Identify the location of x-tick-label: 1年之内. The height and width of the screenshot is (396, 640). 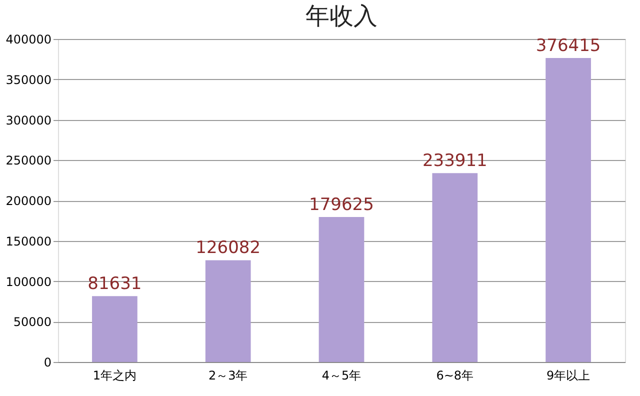
(114, 375).